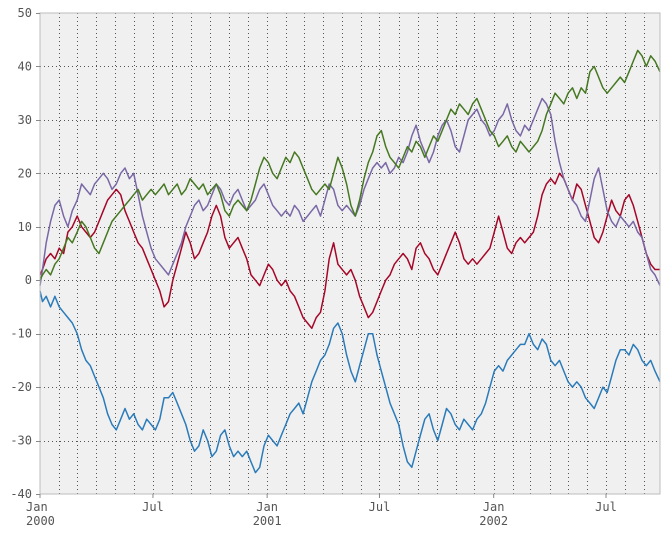 The width and height of the screenshot is (670, 535). Describe the element at coordinates (25, 227) in the screenshot. I see `y-tick-label: 10` at that location.